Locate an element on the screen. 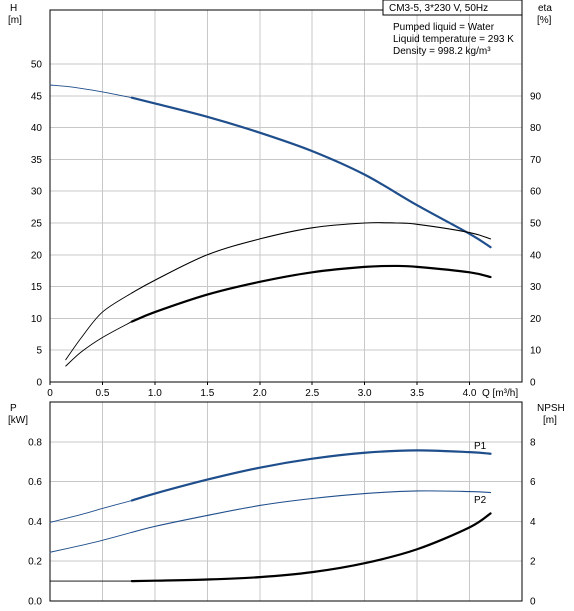  y-left-tick-label: 35 is located at coordinates (37, 160).